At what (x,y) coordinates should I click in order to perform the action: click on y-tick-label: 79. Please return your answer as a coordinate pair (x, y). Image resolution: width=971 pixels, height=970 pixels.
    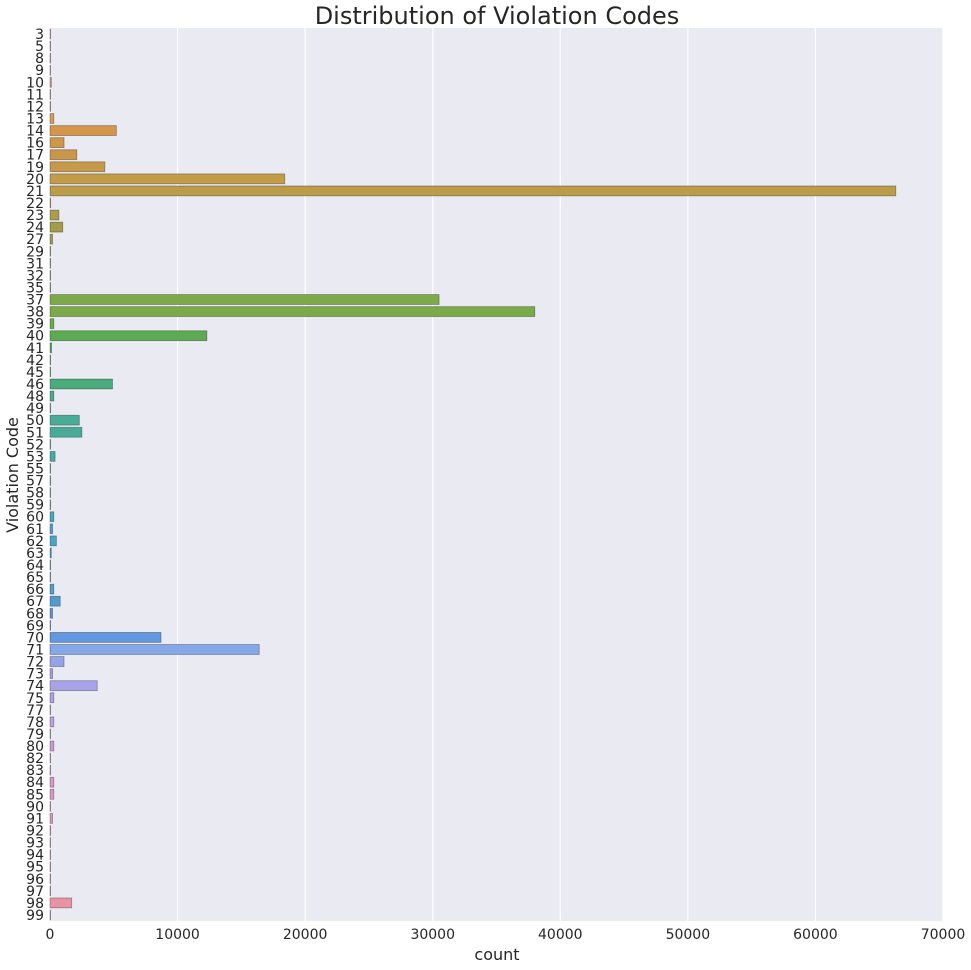
    Looking at the image, I should click on (35, 735).